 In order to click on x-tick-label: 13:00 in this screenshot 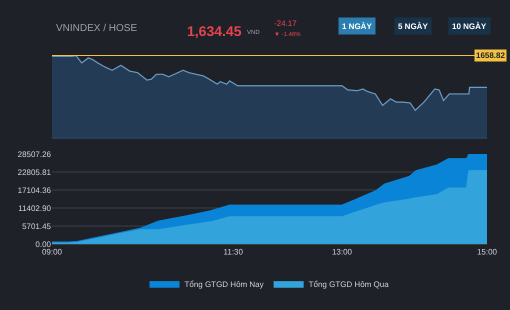, I will do `click(342, 252)`.